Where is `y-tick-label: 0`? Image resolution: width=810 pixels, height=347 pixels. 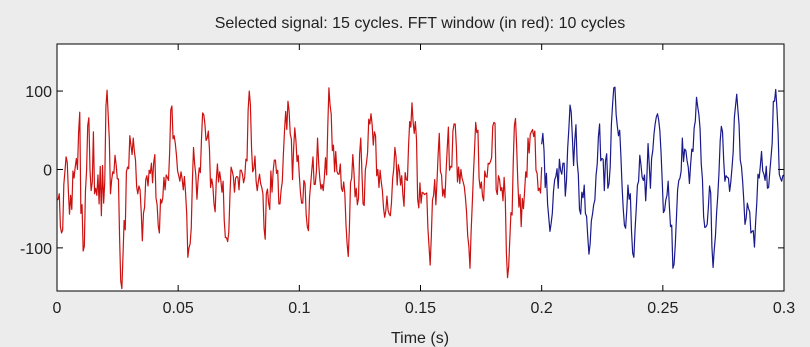 y-tick-label: 0 is located at coordinates (47, 170).